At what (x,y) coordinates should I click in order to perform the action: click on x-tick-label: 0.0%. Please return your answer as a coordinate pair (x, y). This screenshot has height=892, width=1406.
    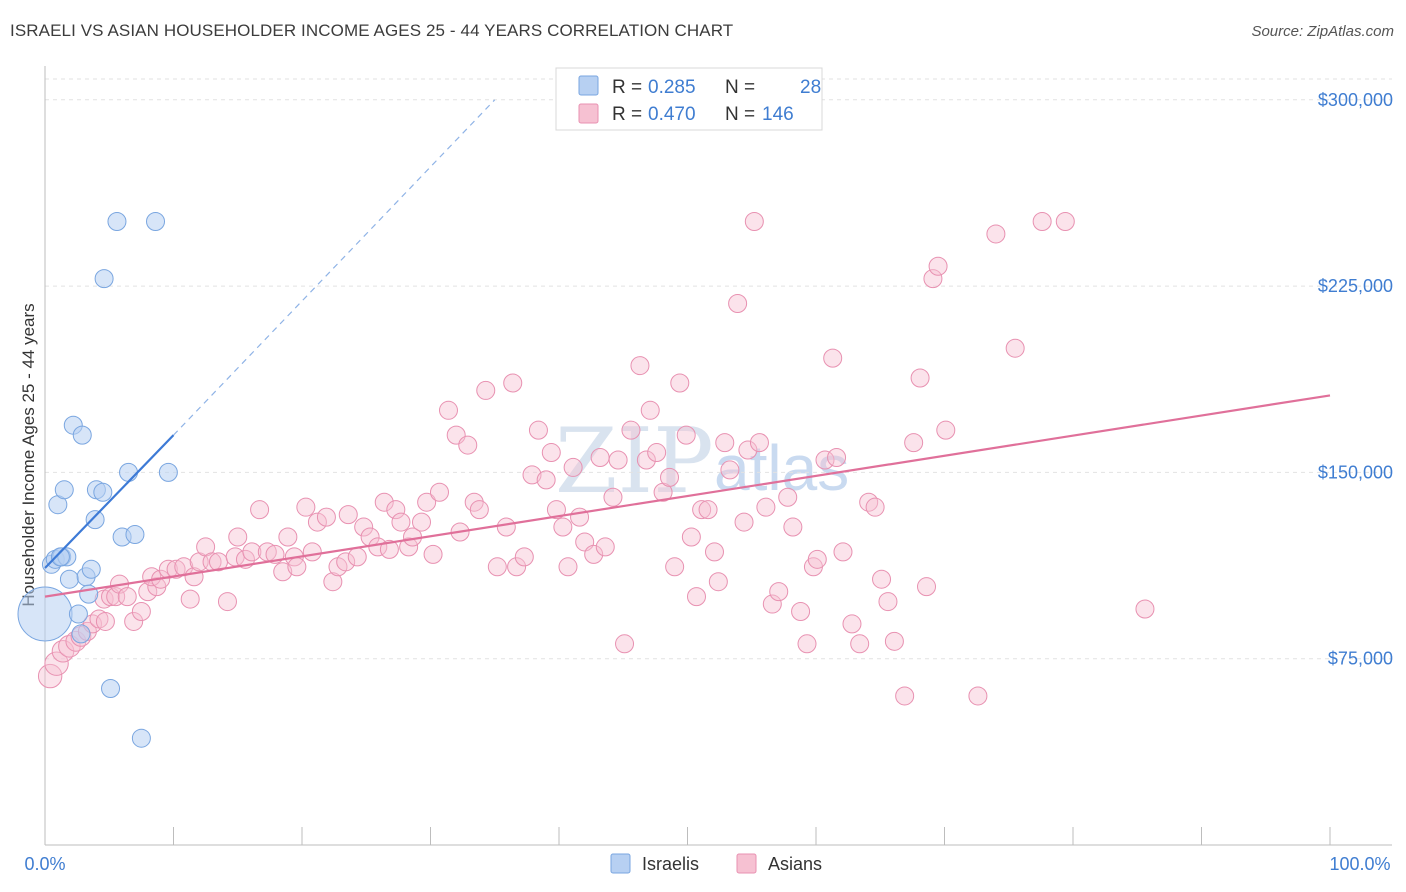
    Looking at the image, I should click on (44, 864).